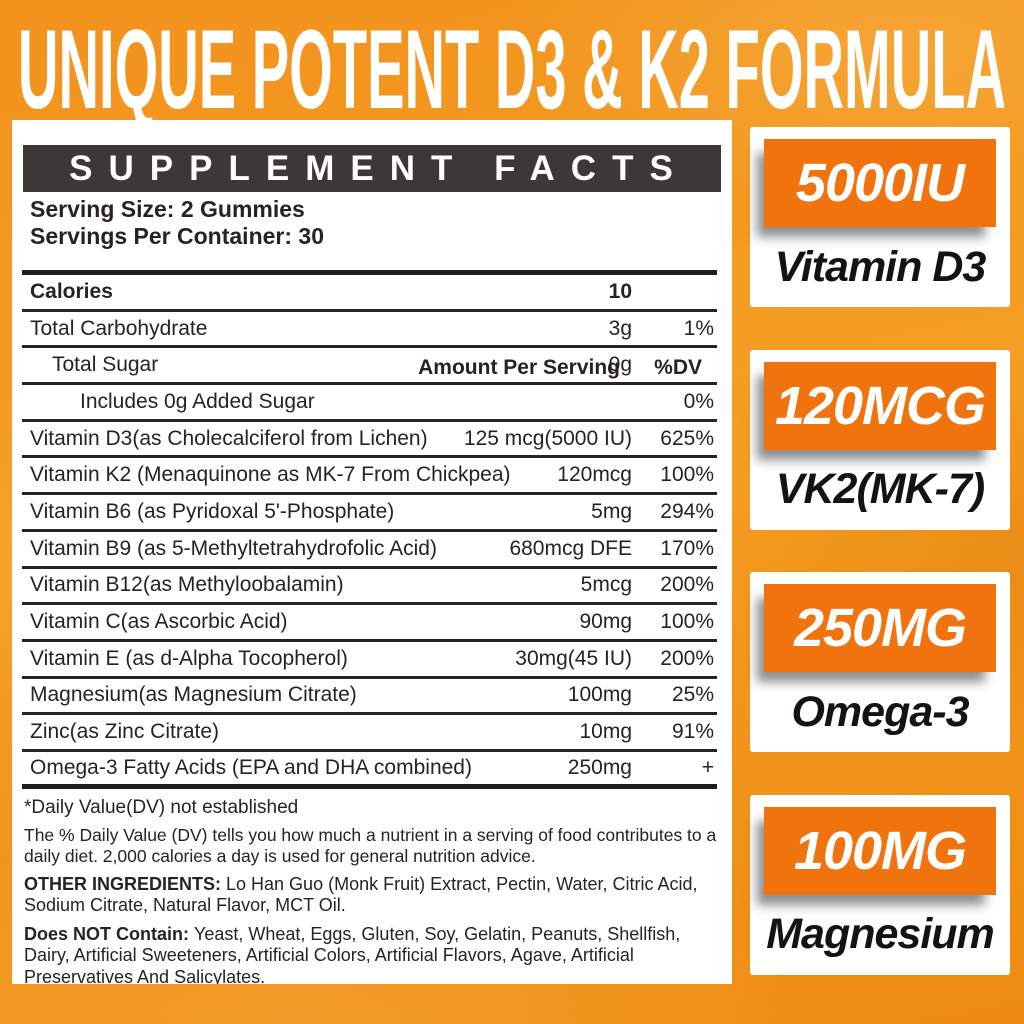 The image size is (1024, 1024). I want to click on highlight-card-name: Vitamin D3, so click(880, 266).